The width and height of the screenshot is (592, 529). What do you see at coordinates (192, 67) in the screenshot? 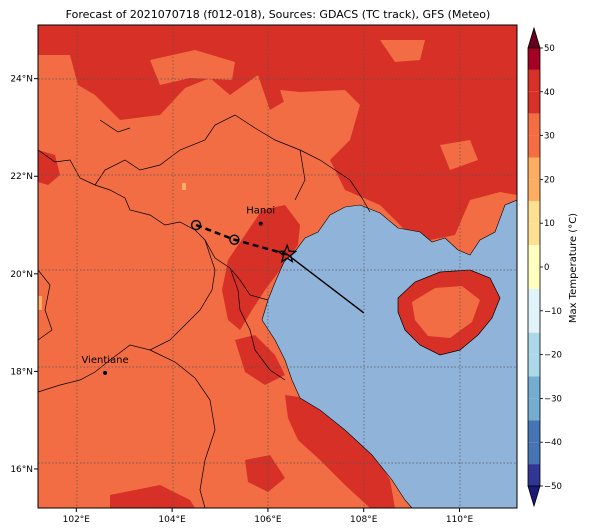
I see `warm-patch-north` at bounding box center [192, 67].